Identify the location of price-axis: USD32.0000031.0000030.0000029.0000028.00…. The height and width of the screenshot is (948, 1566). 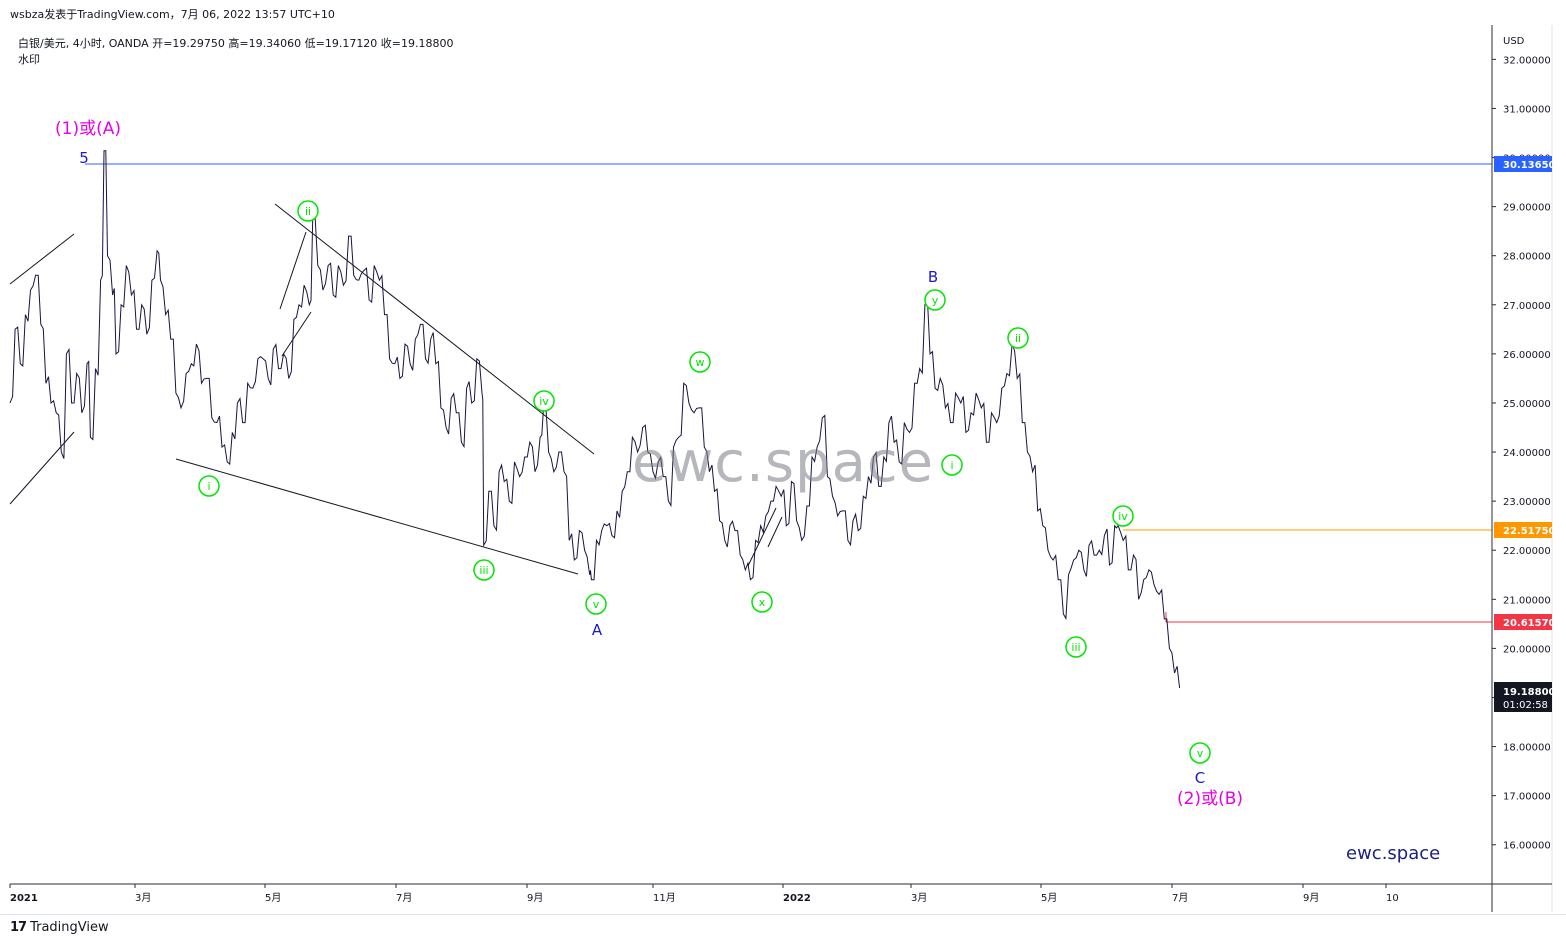
(1523, 468).